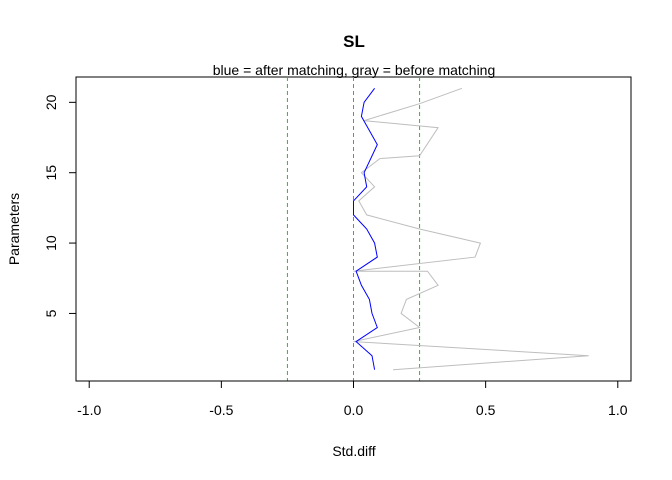 This screenshot has height=480, width=672. Describe the element at coordinates (354, 41) in the screenshot. I see `chart-title: SL` at that location.